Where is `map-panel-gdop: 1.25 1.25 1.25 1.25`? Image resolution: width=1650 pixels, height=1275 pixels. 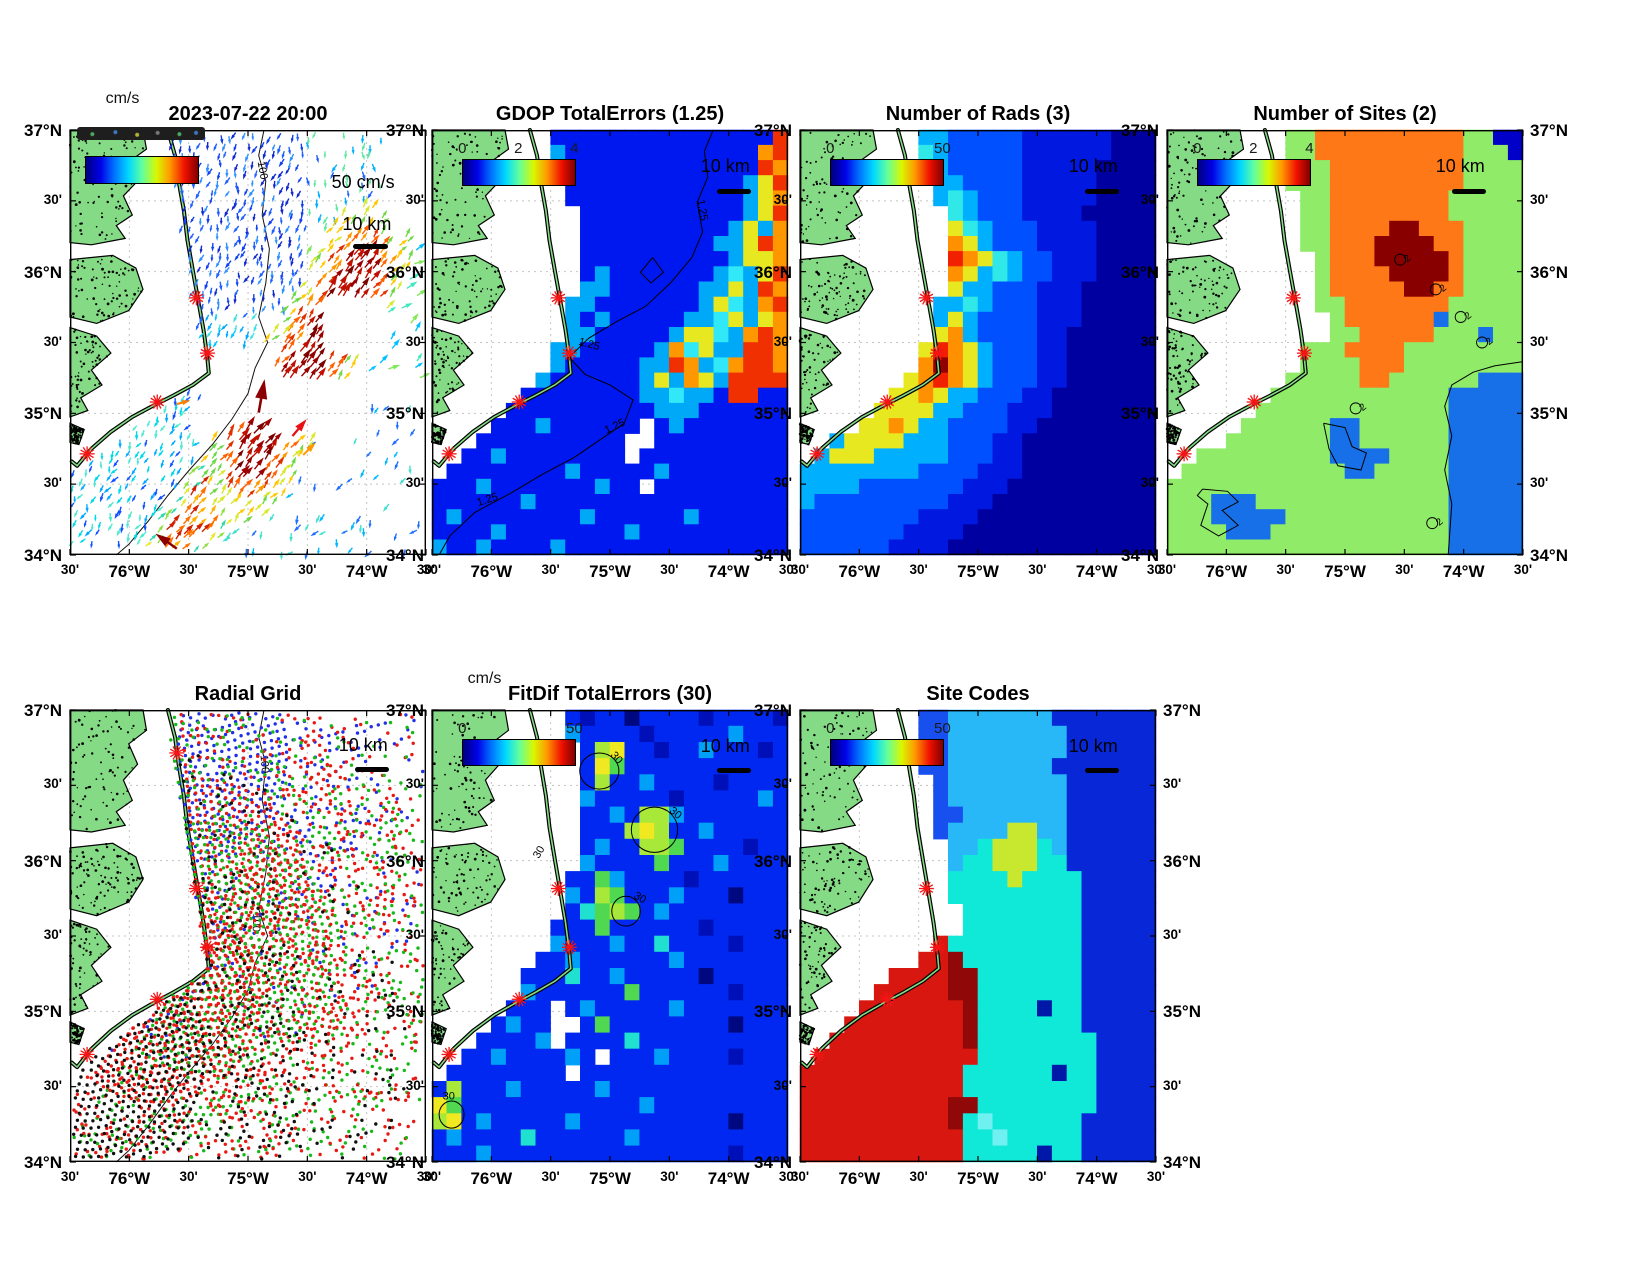
map-panel-gdop: 1.25 1.25 1.25 1.25 is located at coordinates (610, 342).